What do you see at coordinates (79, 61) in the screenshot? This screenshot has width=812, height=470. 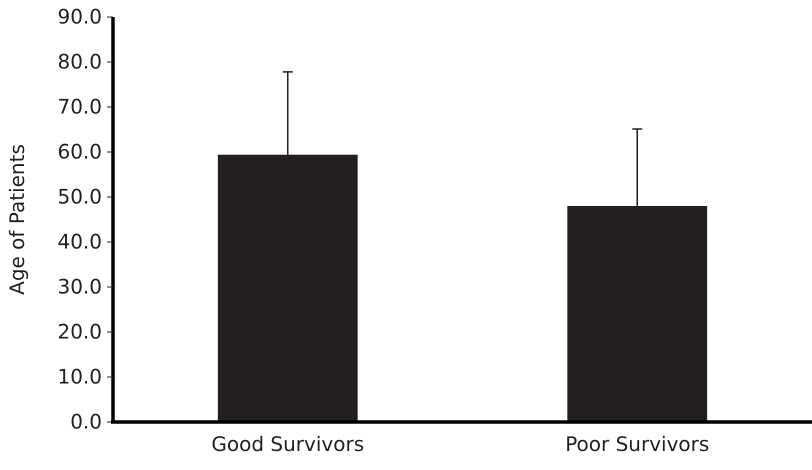 I see `y-tick-label: 80.0` at bounding box center [79, 61].